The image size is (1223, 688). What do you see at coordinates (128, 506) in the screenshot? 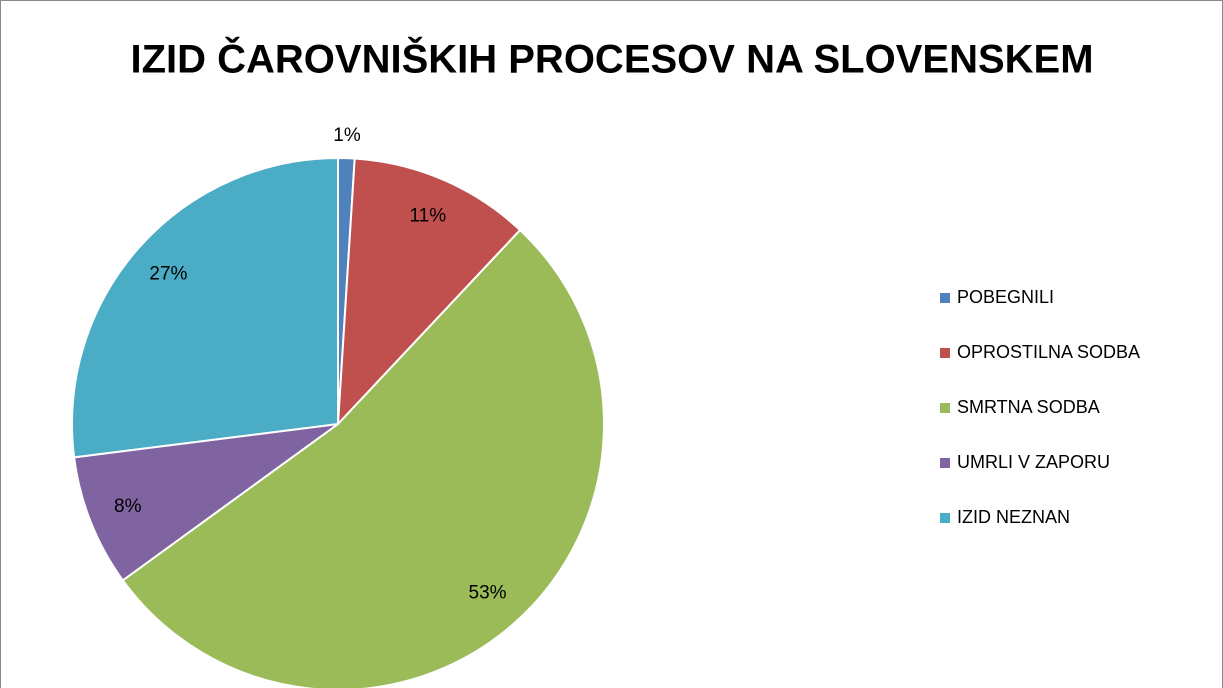
I see `data-label: 8%` at bounding box center [128, 506].